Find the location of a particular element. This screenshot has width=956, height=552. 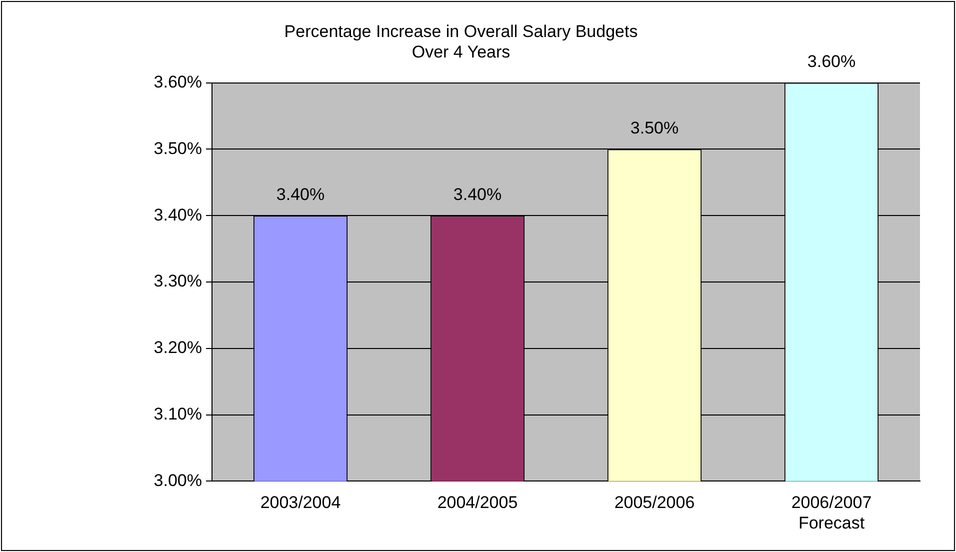

data-label: 3.60% is located at coordinates (831, 61).